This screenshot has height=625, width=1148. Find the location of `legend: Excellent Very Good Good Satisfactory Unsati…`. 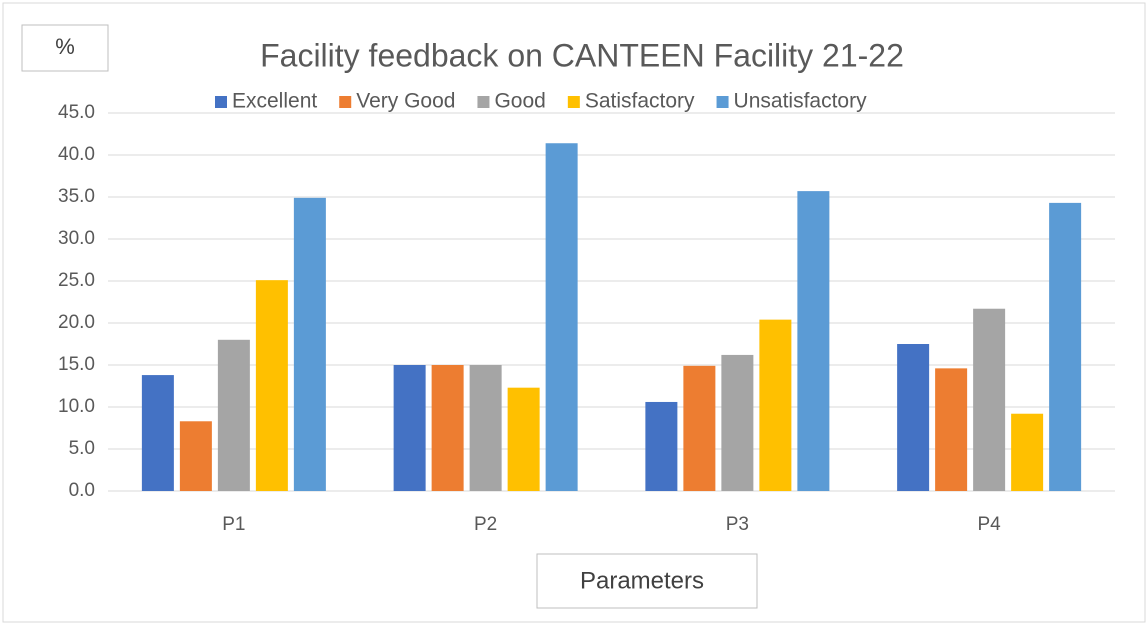

legend: Excellent Very Good Good Satisfactory Unsati… is located at coordinates (541, 101).